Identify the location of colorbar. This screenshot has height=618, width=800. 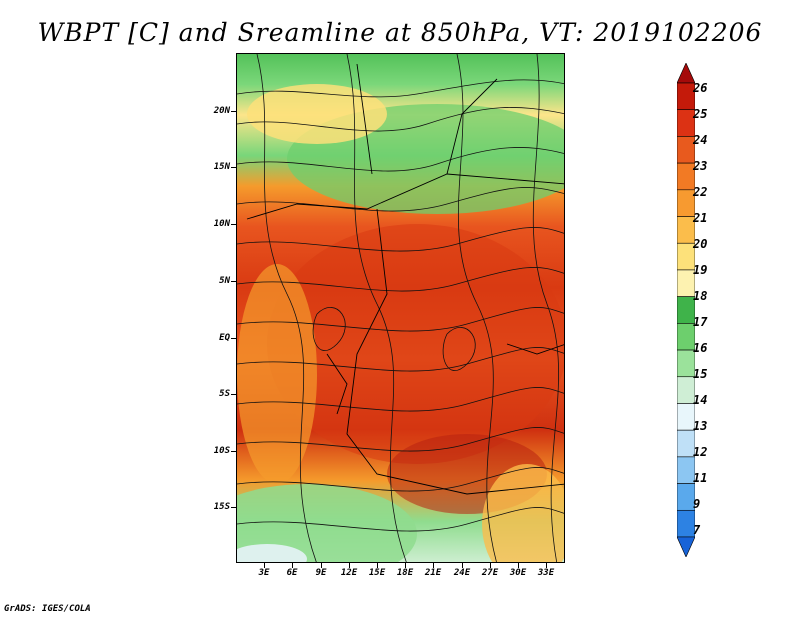
(686, 310).